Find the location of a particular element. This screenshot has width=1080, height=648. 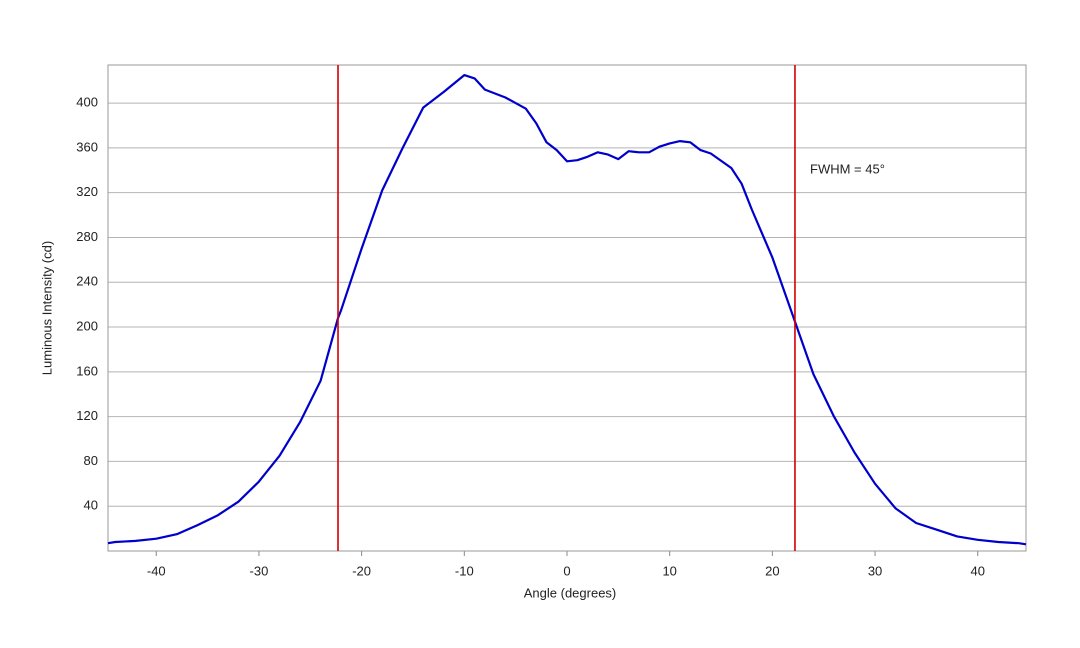

x-tick-label: 10 is located at coordinates (669, 570).